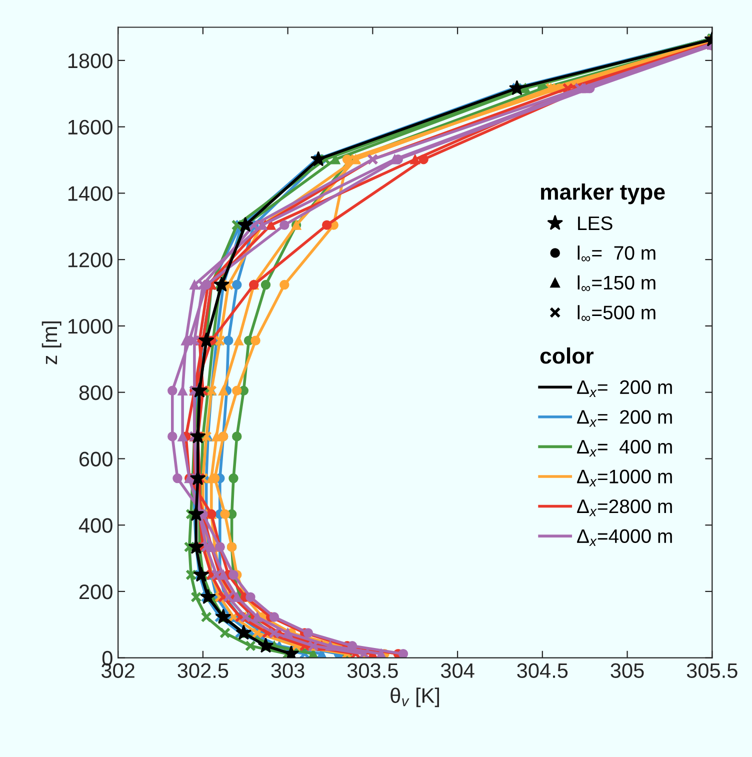 The height and width of the screenshot is (757, 752). I want to click on x-tick-label: 304.5, so click(542, 670).